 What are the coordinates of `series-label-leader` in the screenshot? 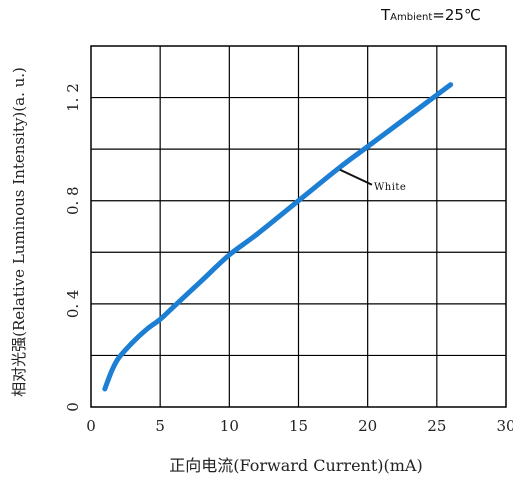 It's located at (356, 177).